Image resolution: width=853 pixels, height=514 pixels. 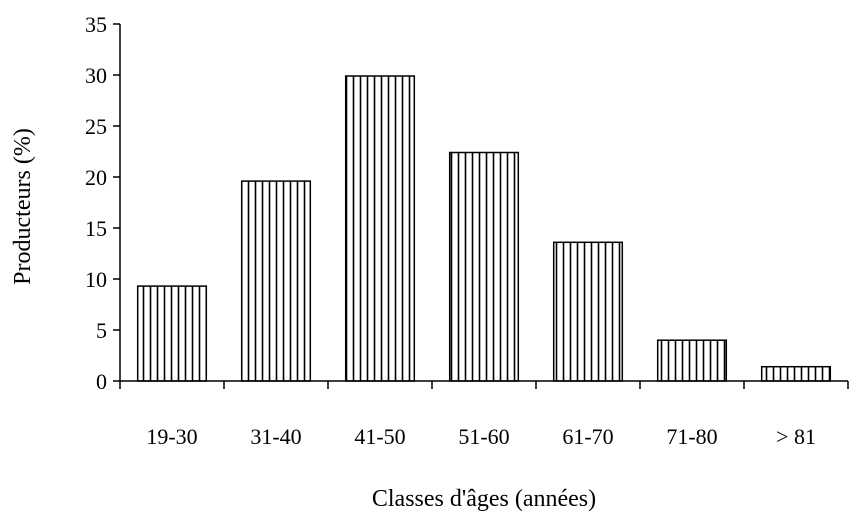 I want to click on y-tick-label: 25, so click(x=96, y=126).